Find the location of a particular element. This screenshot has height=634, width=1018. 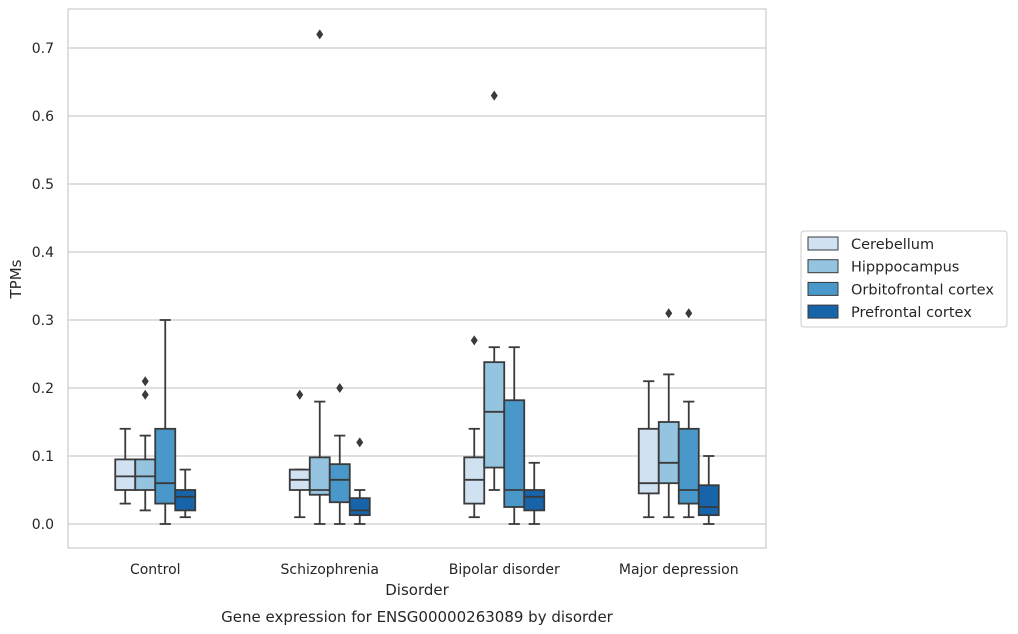

y-tick-label: 0.6 is located at coordinates (43, 117).